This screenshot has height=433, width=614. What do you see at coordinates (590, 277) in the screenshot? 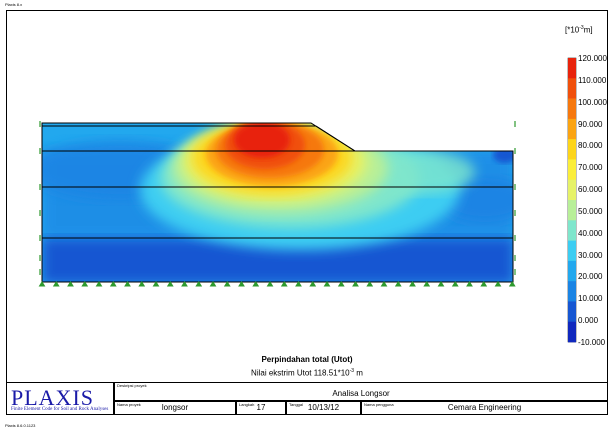
I see `legend-label: 20.000` at bounding box center [590, 277].